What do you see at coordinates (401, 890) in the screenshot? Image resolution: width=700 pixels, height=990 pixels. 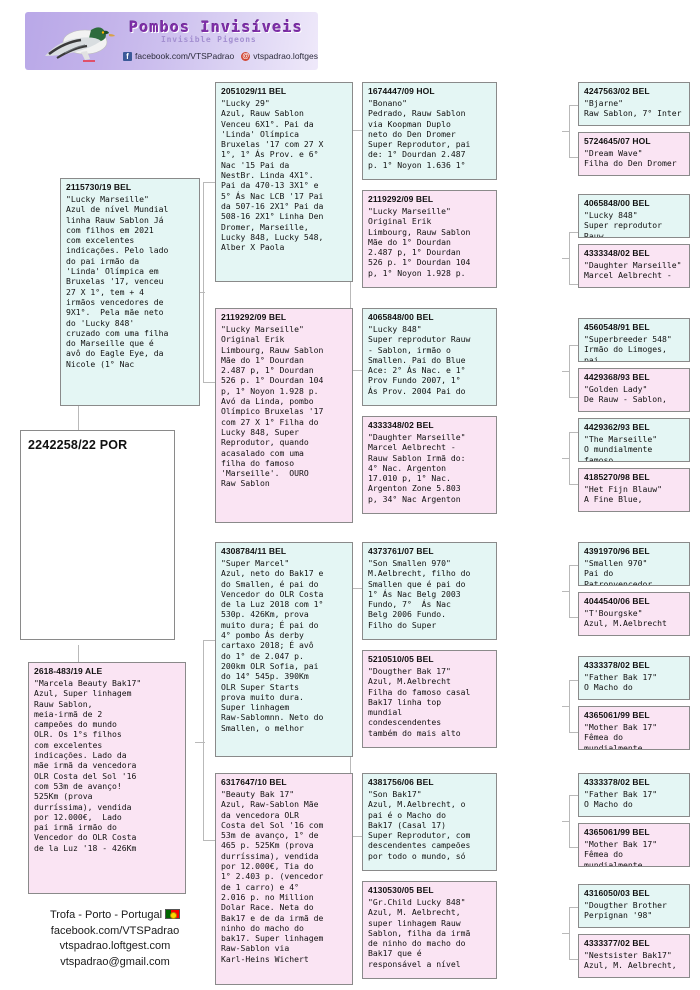 I see `ring-number: 4130530/05 BEL` at bounding box center [401, 890].